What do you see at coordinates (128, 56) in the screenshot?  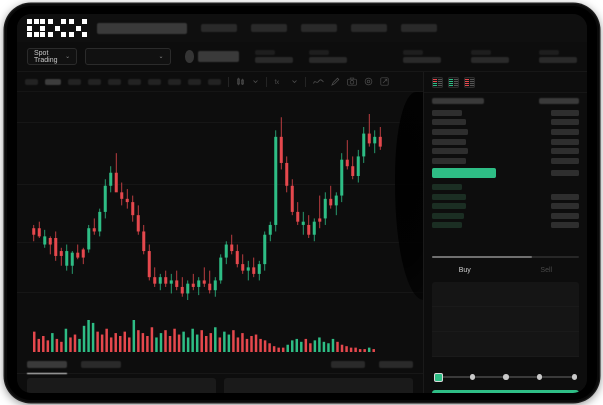 I see `pair-select: ⌄` at bounding box center [128, 56].